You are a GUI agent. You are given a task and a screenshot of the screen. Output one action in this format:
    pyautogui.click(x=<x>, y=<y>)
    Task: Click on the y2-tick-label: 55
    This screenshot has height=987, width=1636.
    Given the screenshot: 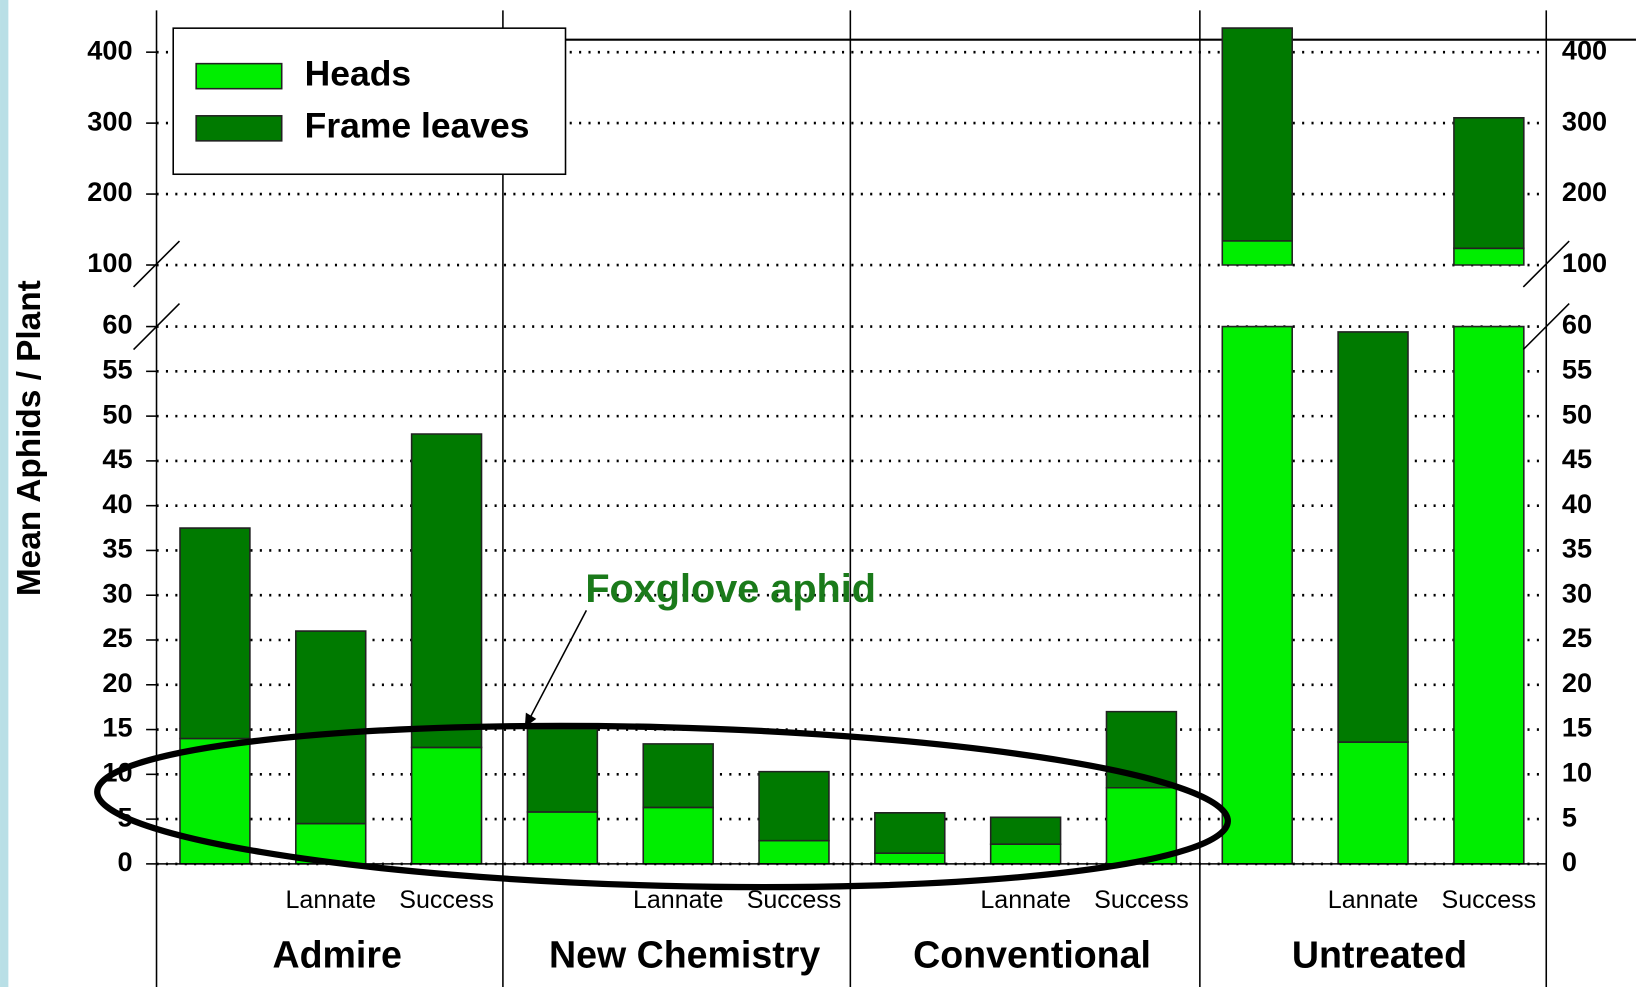 What is the action you would take?
    pyautogui.click(x=1577, y=368)
    